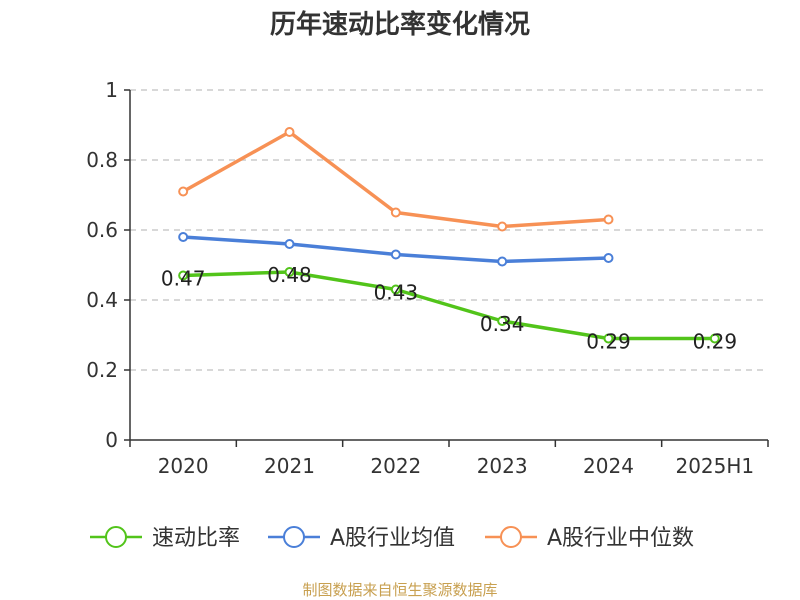 The width and height of the screenshot is (800, 600). Describe the element at coordinates (196, 538) in the screenshot. I see `legend-label: 速动比率` at that location.